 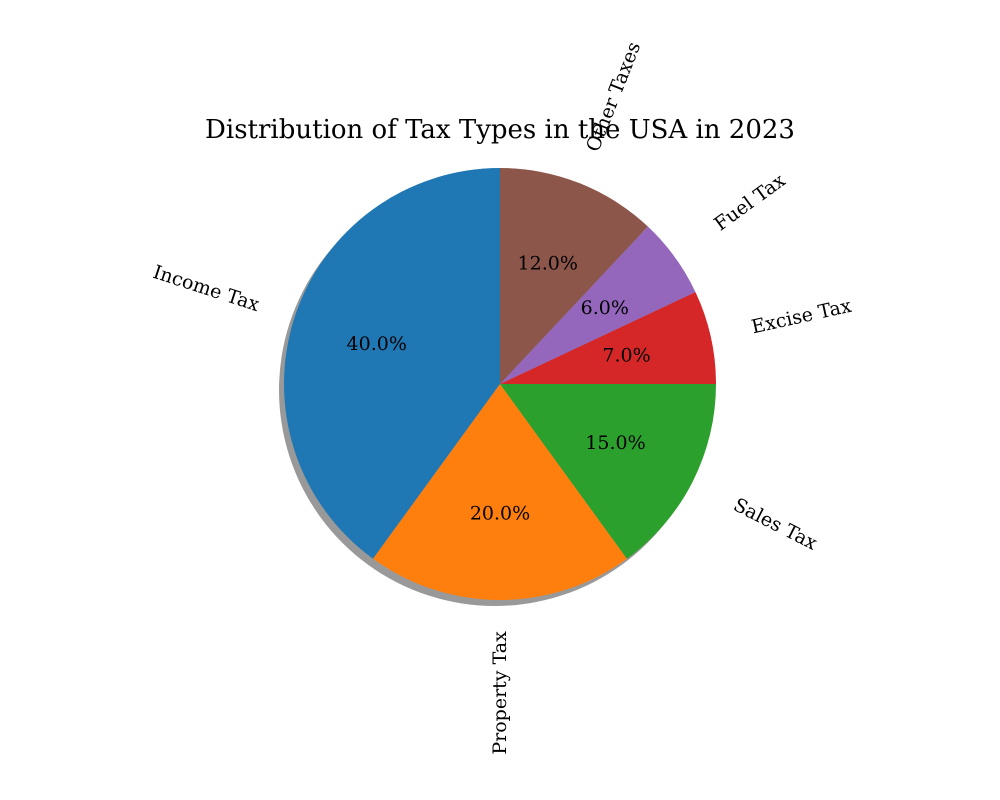 I want to click on percent-label-property-tax: 20.0%, so click(x=500, y=514).